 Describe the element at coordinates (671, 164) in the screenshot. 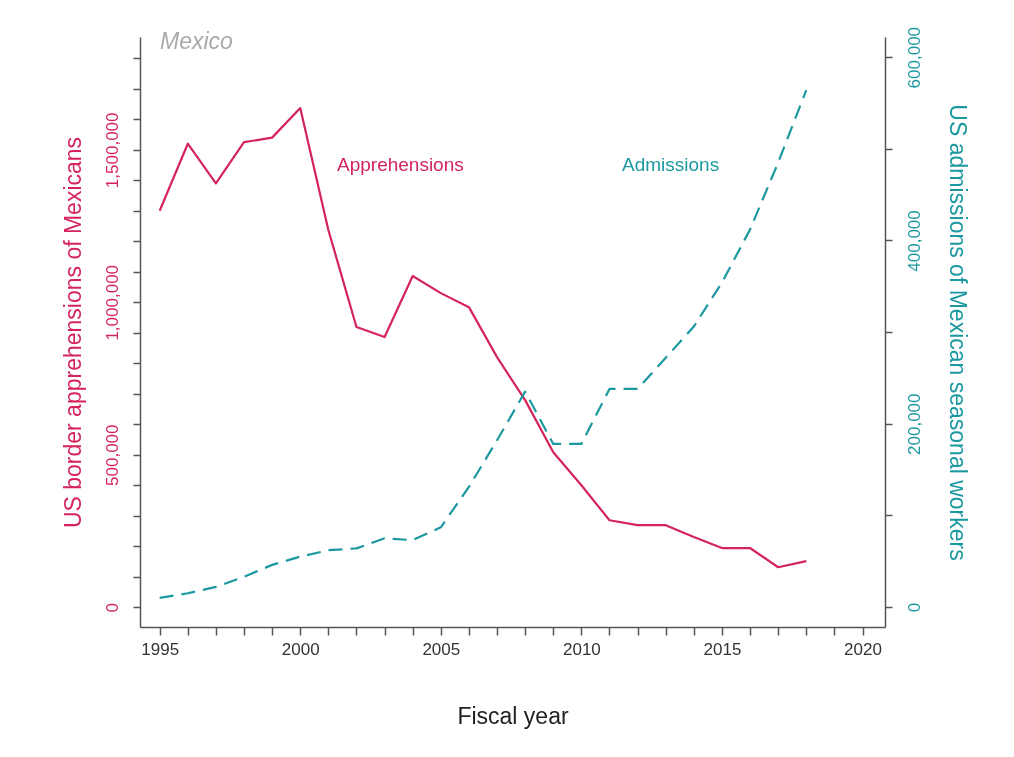

I see `text: Admissions` at that location.